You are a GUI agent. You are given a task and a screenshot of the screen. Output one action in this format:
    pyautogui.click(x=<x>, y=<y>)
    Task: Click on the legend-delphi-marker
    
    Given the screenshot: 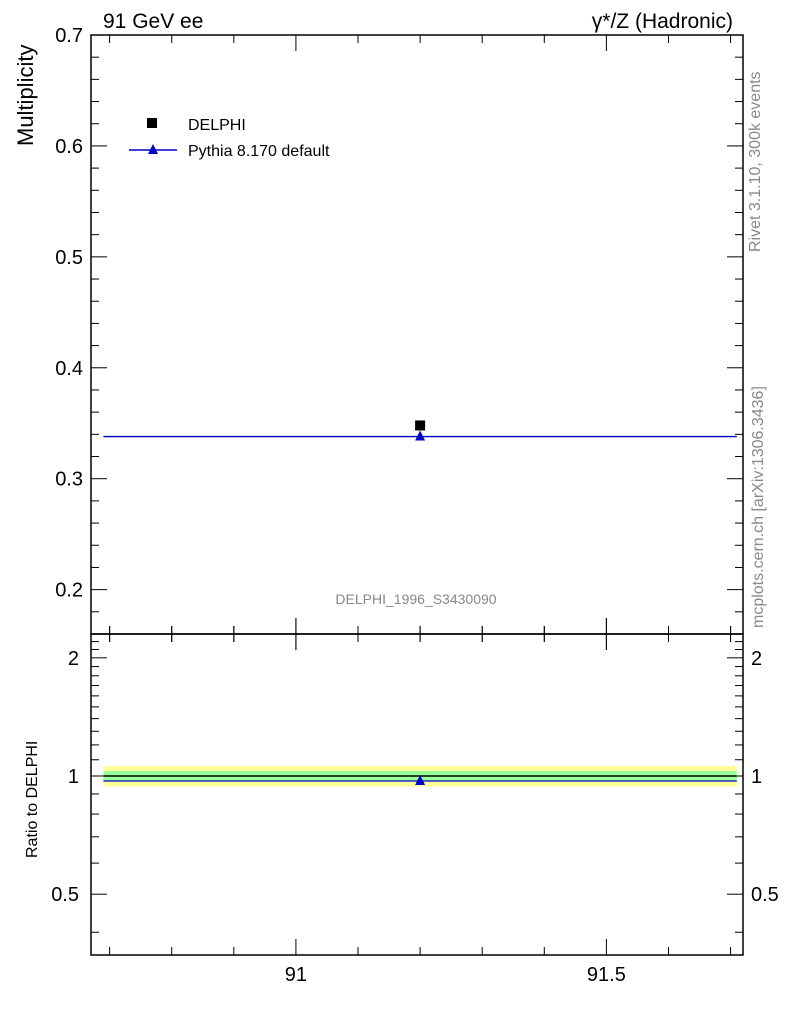 What is the action you would take?
    pyautogui.click(x=152, y=123)
    